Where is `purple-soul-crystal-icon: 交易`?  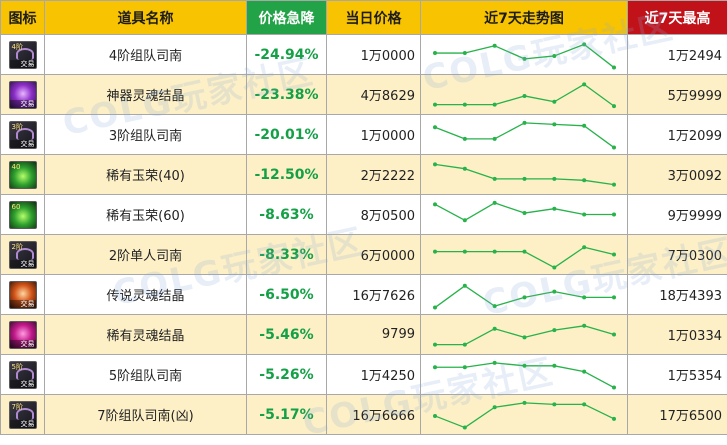
purple-soul-crystal-icon: 交易 is located at coordinates (23, 95).